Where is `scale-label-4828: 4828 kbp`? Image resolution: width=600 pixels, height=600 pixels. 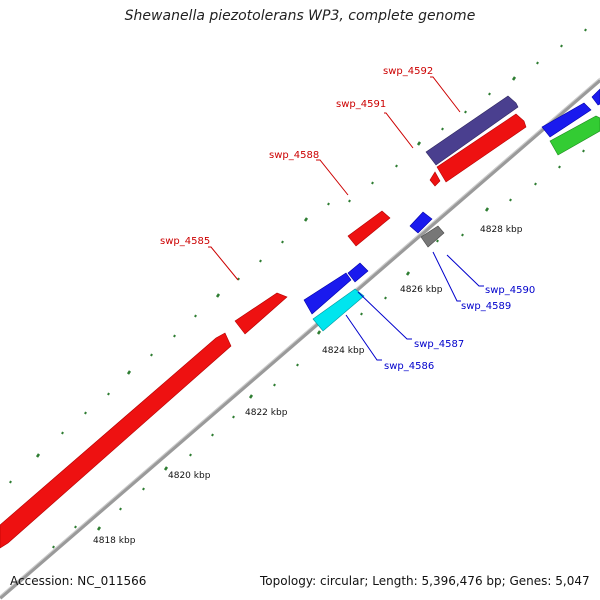 scale-label-4828: 4828 kbp is located at coordinates (501, 230).